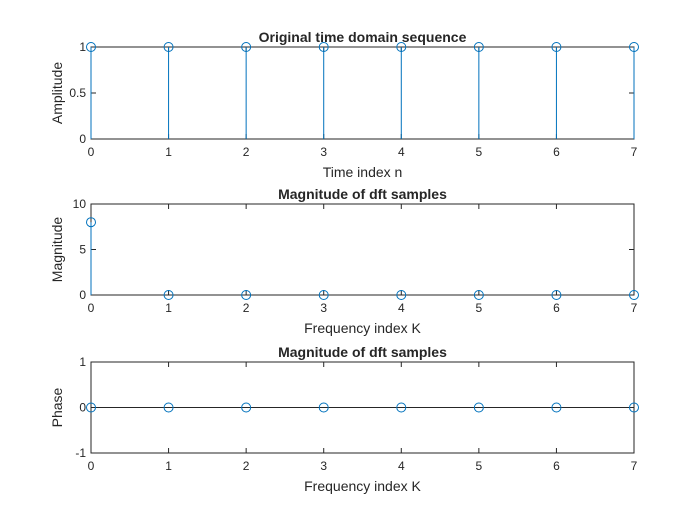 This screenshot has height=525, width=700. Describe the element at coordinates (82, 250) in the screenshot. I see `y-tick-label: 5` at that location.